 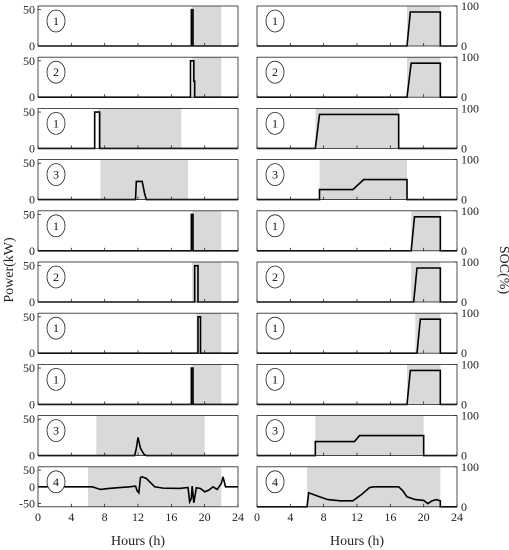 What do you see at coordinates (367, 384) in the screenshot?
I see `panel-right-8: 0 100 1` at bounding box center [367, 384].